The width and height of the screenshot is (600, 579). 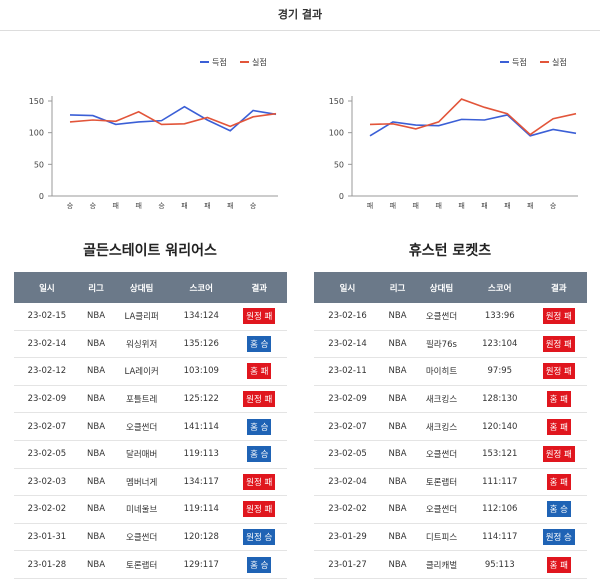 I want to click on cell: 새크킹스, so click(x=441, y=399).